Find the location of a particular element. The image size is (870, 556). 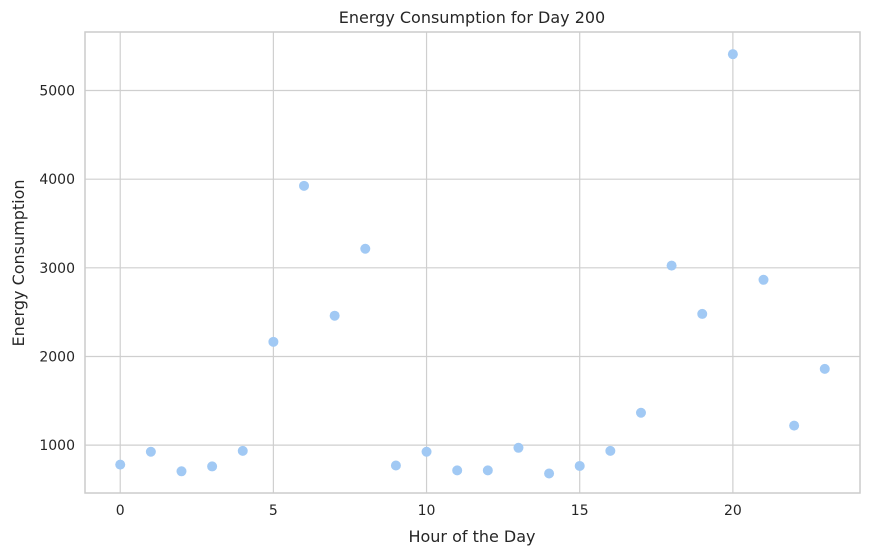

y-axis-label: Energy Consumption is located at coordinates (18, 262).